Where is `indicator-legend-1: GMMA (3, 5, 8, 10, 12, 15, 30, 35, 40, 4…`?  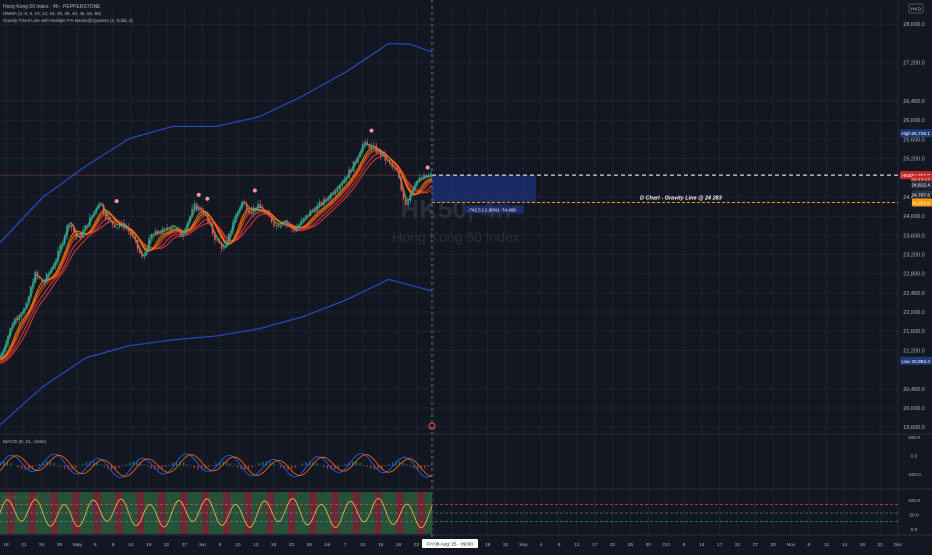
indicator-legend-1: GMMA (3, 5, 8, 10, 12, 15, 30, 35, 40, 4… is located at coordinates (52, 13).